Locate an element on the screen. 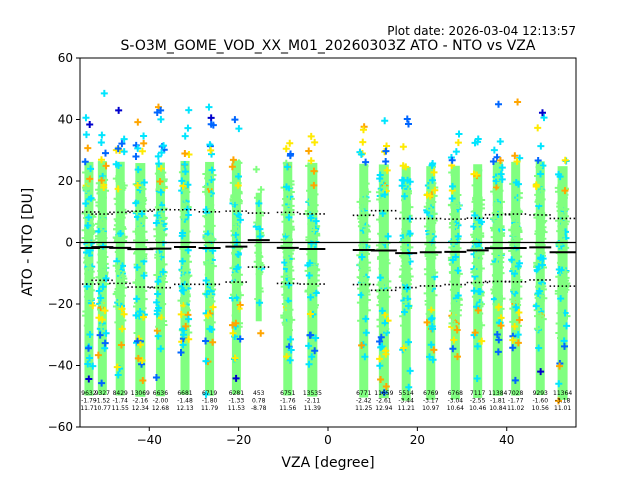 Image resolution: width=640 pixels, height=480 pixels. bin-std-label: 11.79 is located at coordinates (209, 408).